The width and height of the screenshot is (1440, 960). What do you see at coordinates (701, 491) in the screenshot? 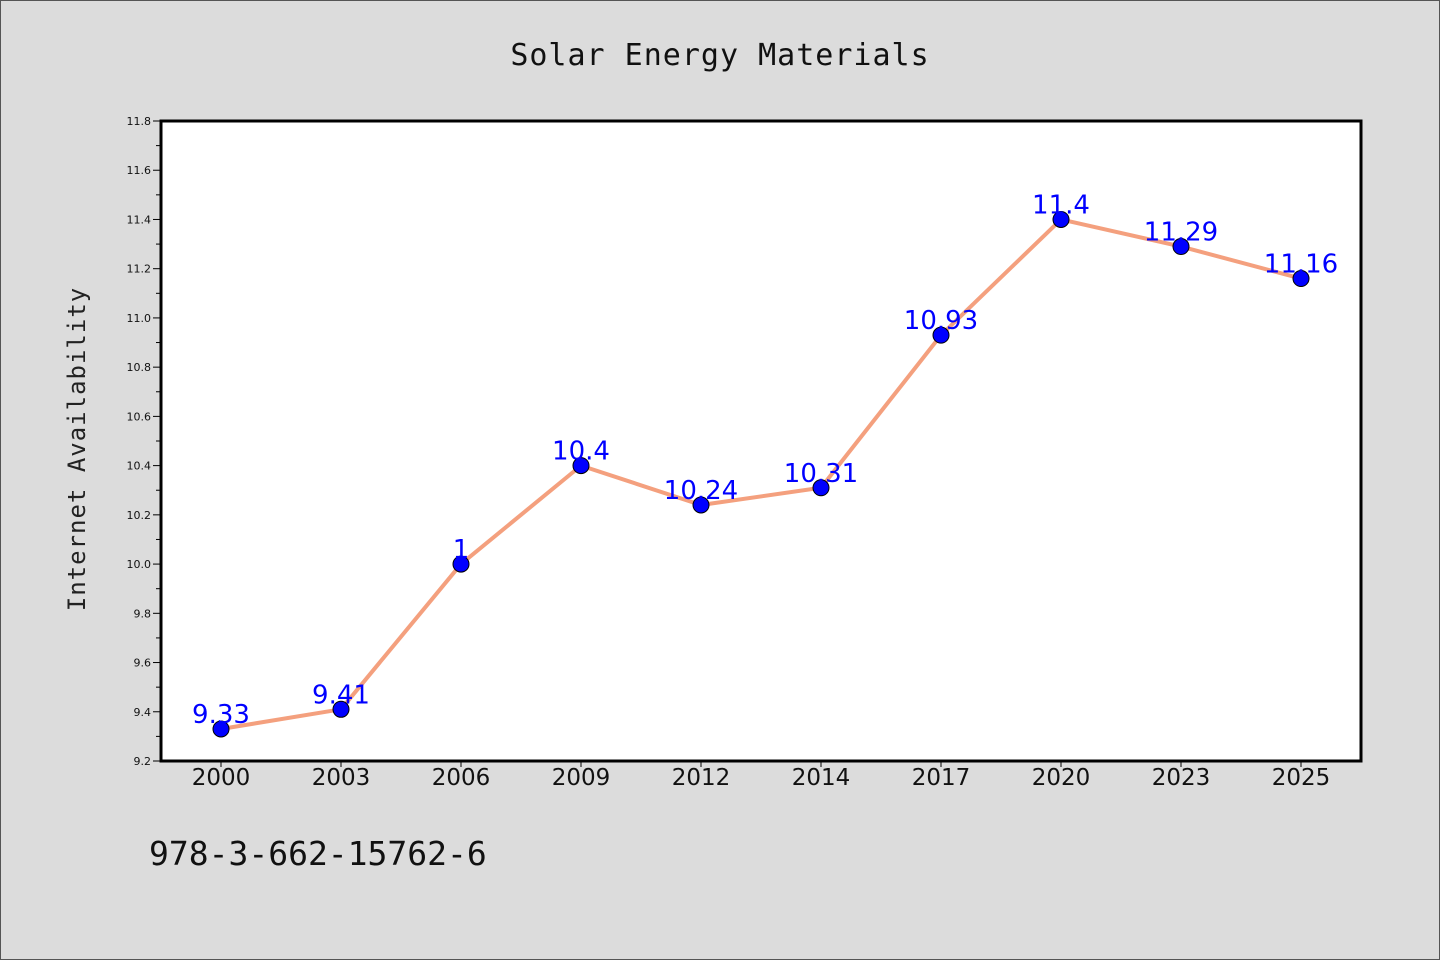
I see `data-label: 10.24` at bounding box center [701, 491].